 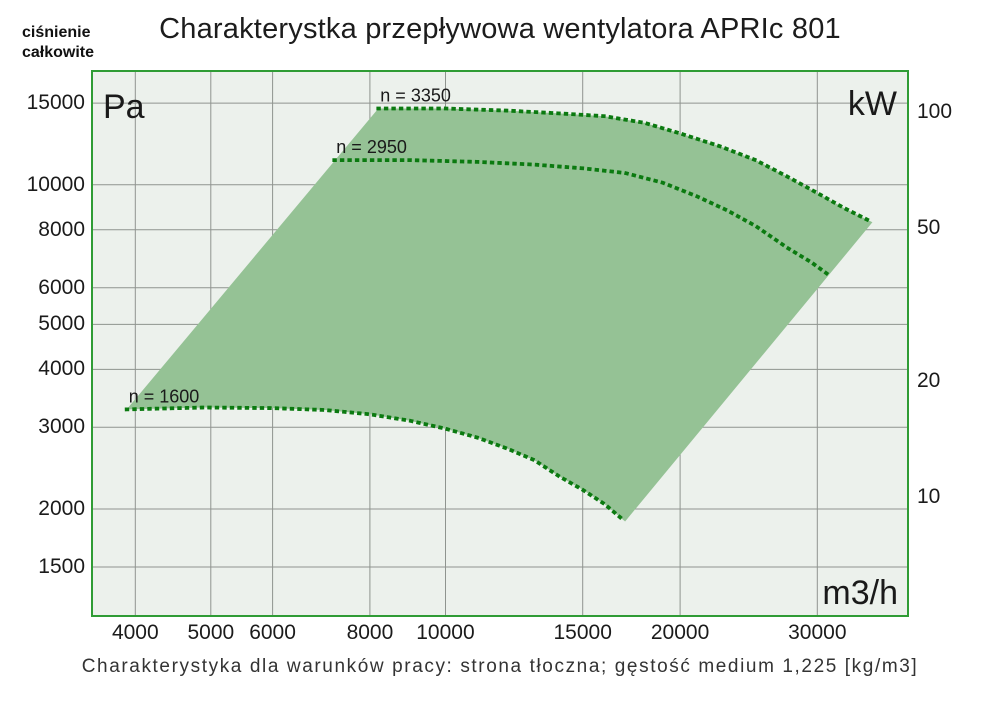 I want to click on x-axis-tick: 6000, so click(x=272, y=632).